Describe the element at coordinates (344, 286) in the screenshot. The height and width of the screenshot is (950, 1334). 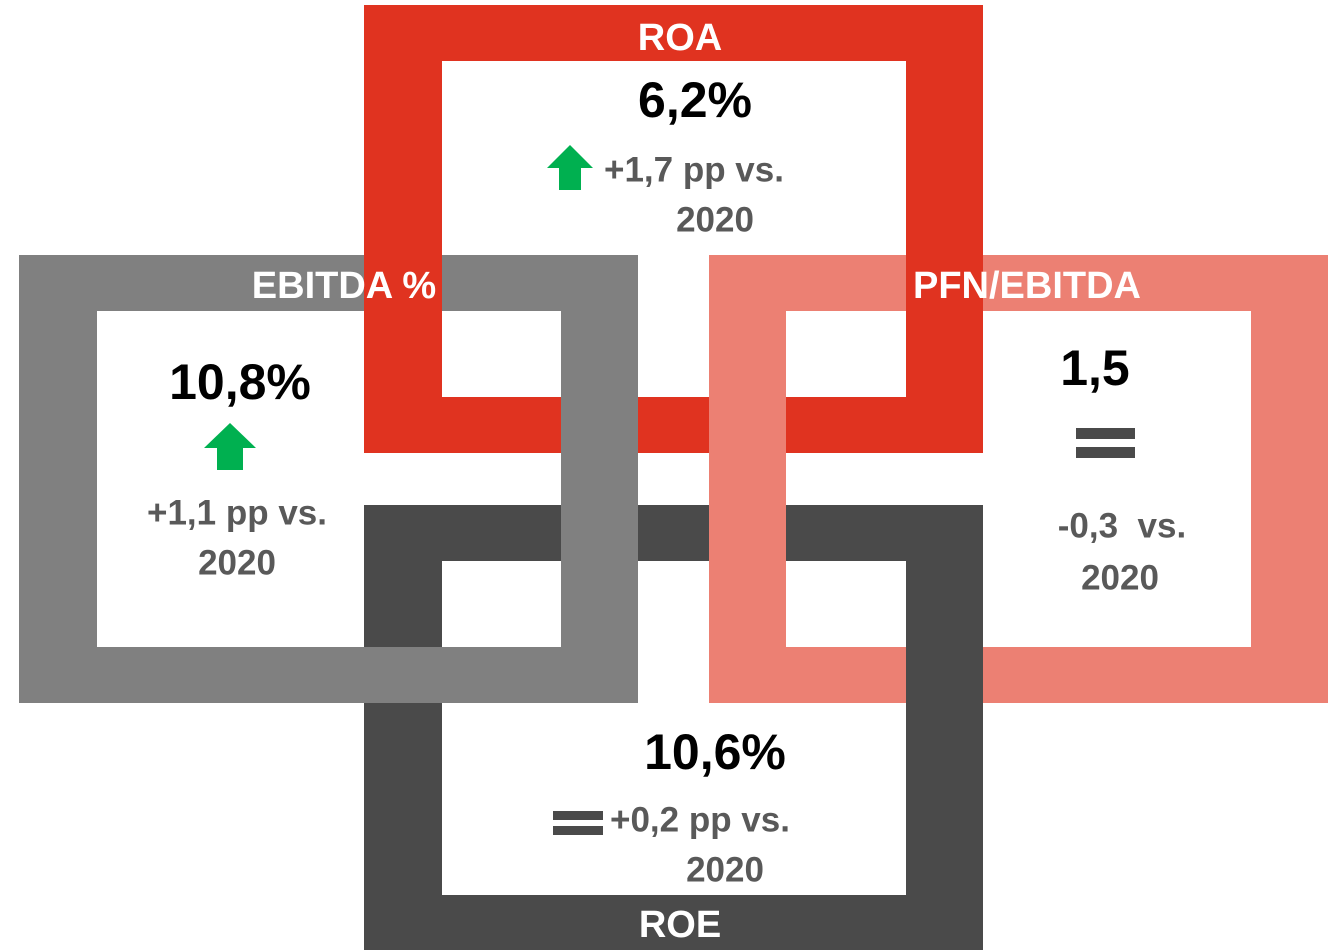
I see `card-title: EBITDA %` at that location.